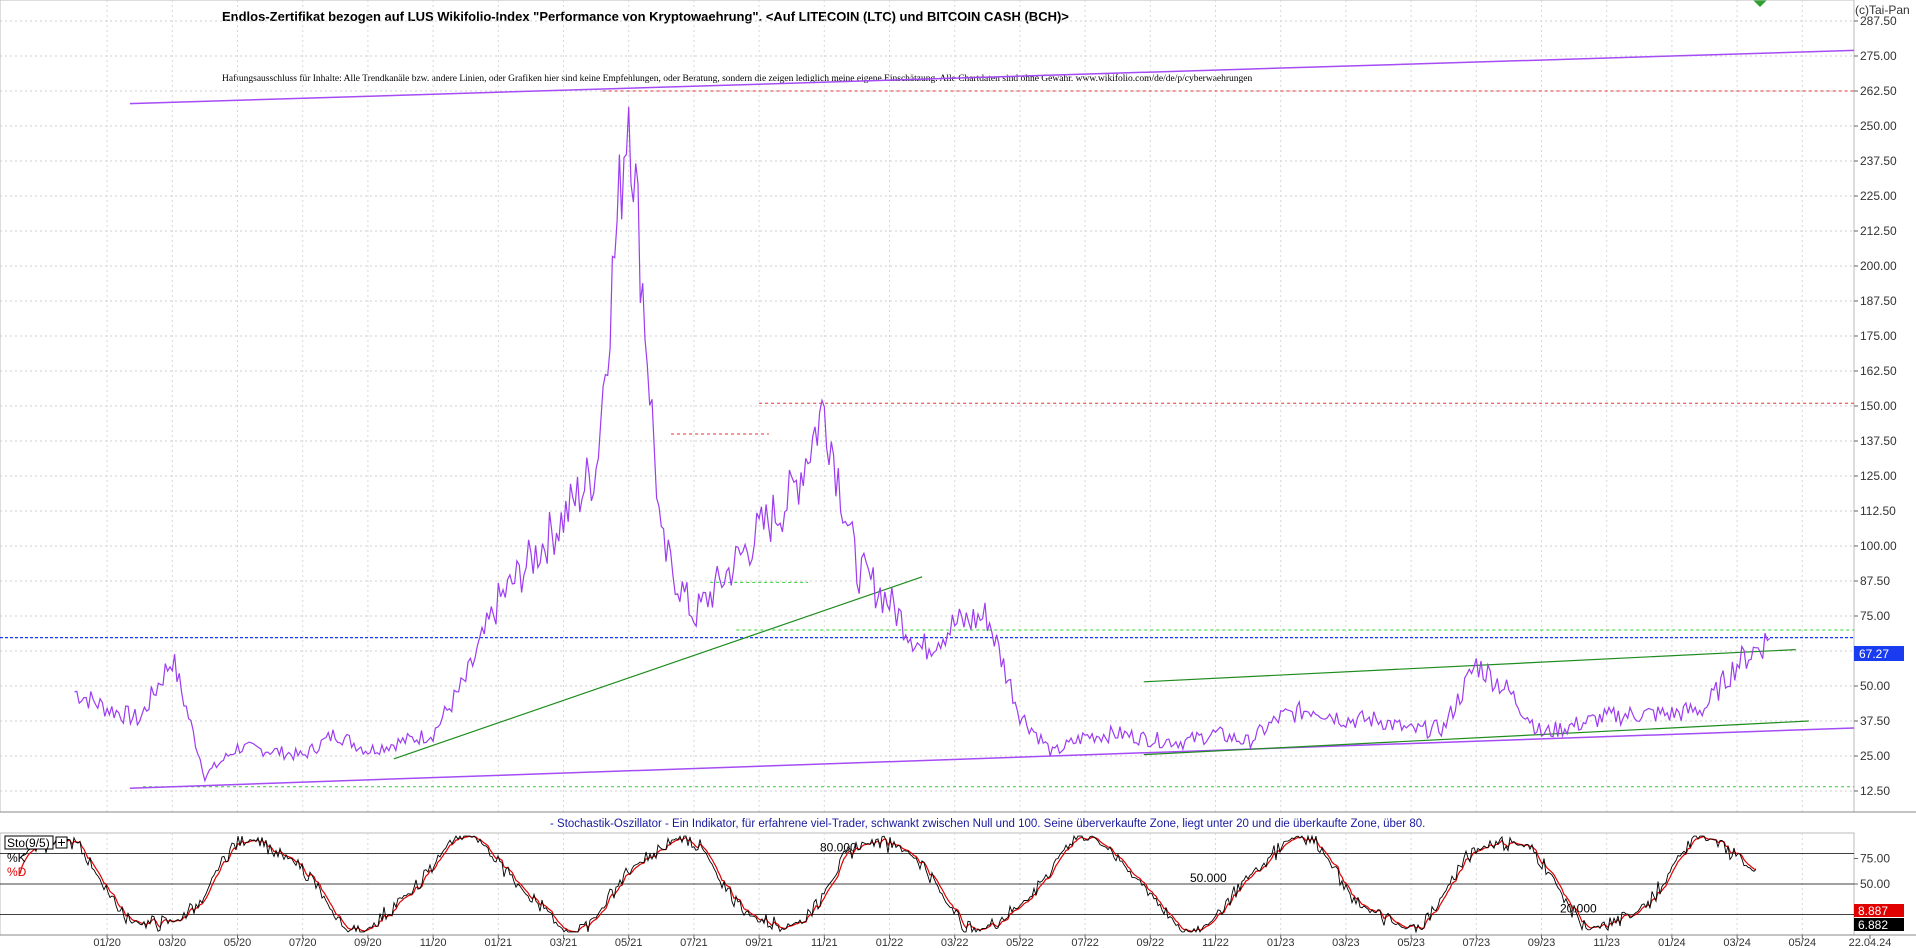 The image size is (1916, 948). I want to click on price-y-tick-label: 25.00, so click(1875, 756).